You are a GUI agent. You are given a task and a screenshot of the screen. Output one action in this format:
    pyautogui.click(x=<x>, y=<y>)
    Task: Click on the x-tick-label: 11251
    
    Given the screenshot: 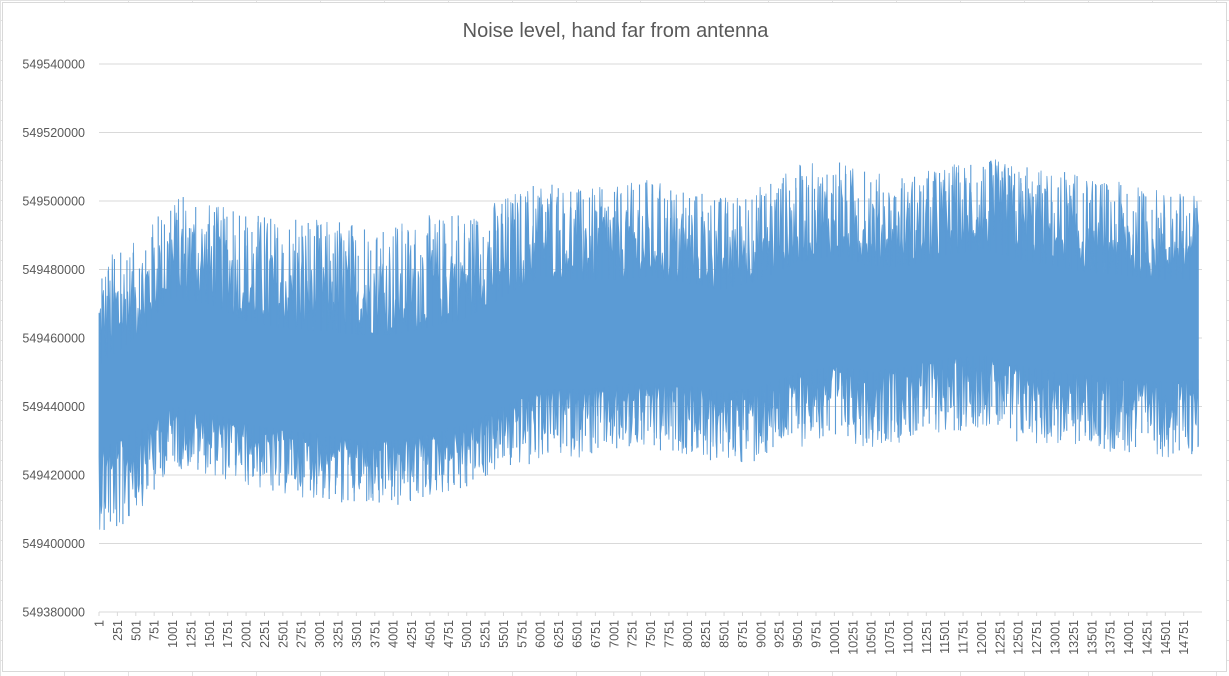 What is the action you would take?
    pyautogui.click(x=927, y=637)
    